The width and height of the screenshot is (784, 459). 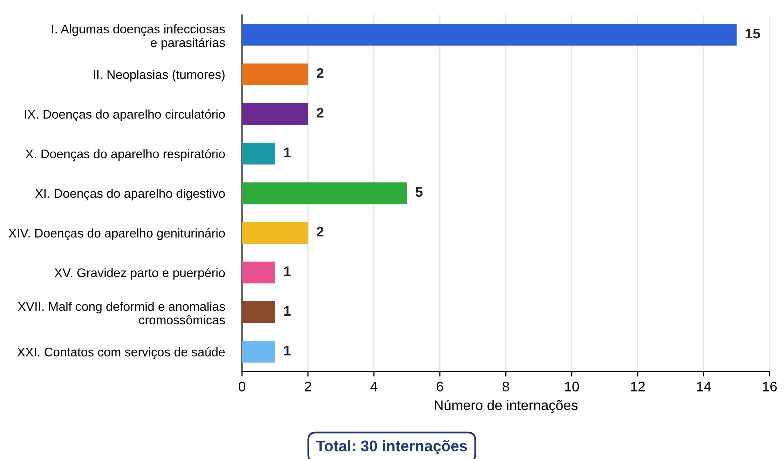 I want to click on y-tick-label: II. Neoplasias (tumores), so click(x=159, y=76).